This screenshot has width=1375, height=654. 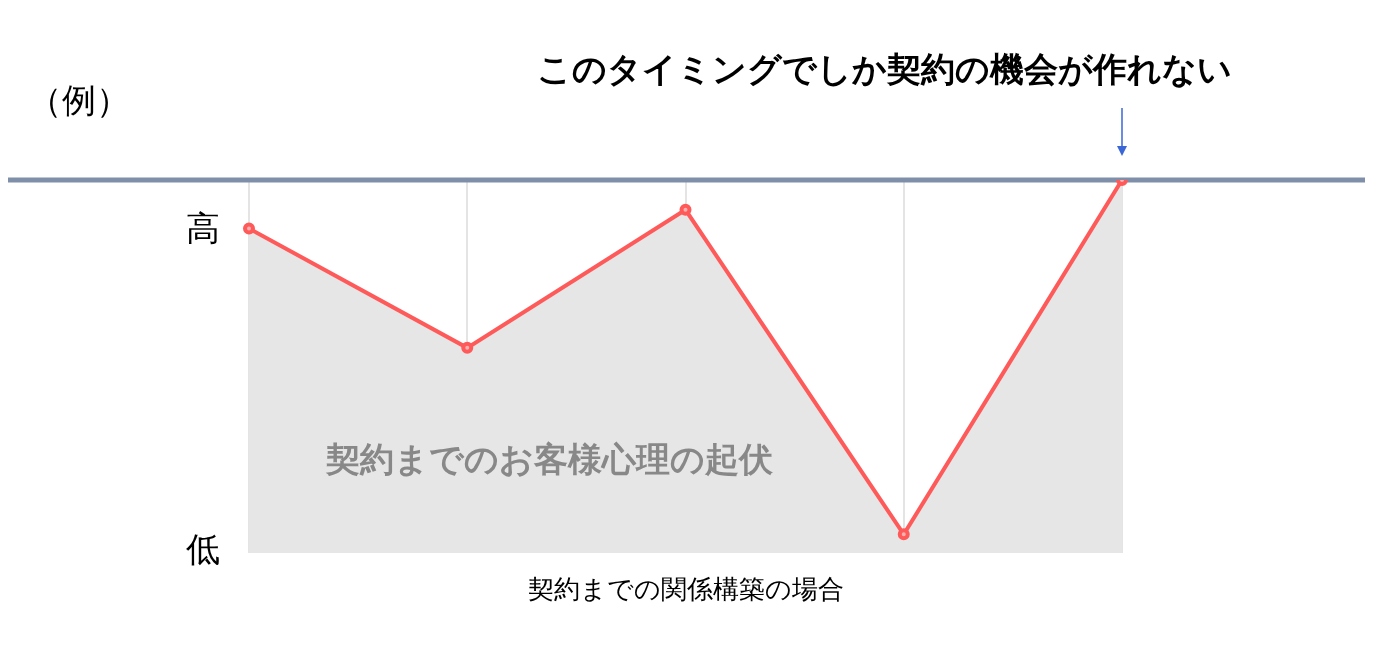 I want to click on chart-title: （例）, so click(x=79, y=100).